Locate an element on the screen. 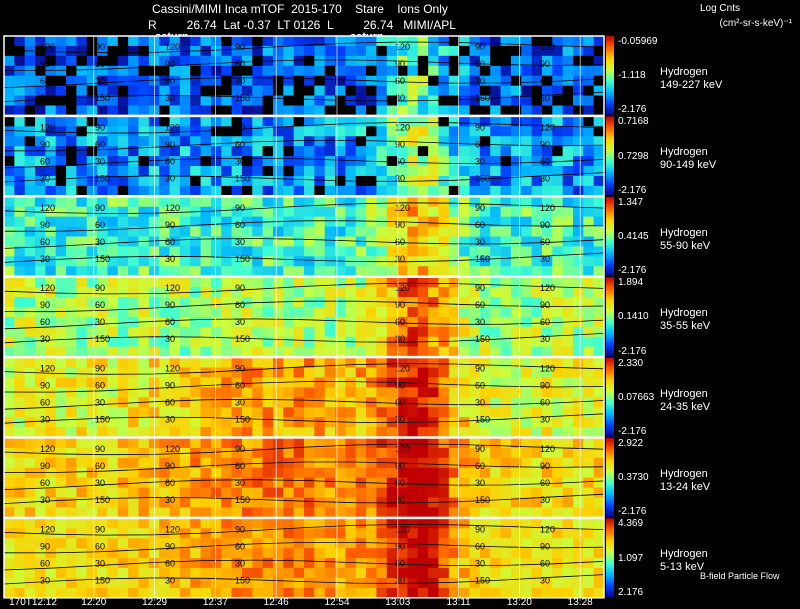 The image size is (800, 609). colorbar-min-value: 2.176 is located at coordinates (631, 592).